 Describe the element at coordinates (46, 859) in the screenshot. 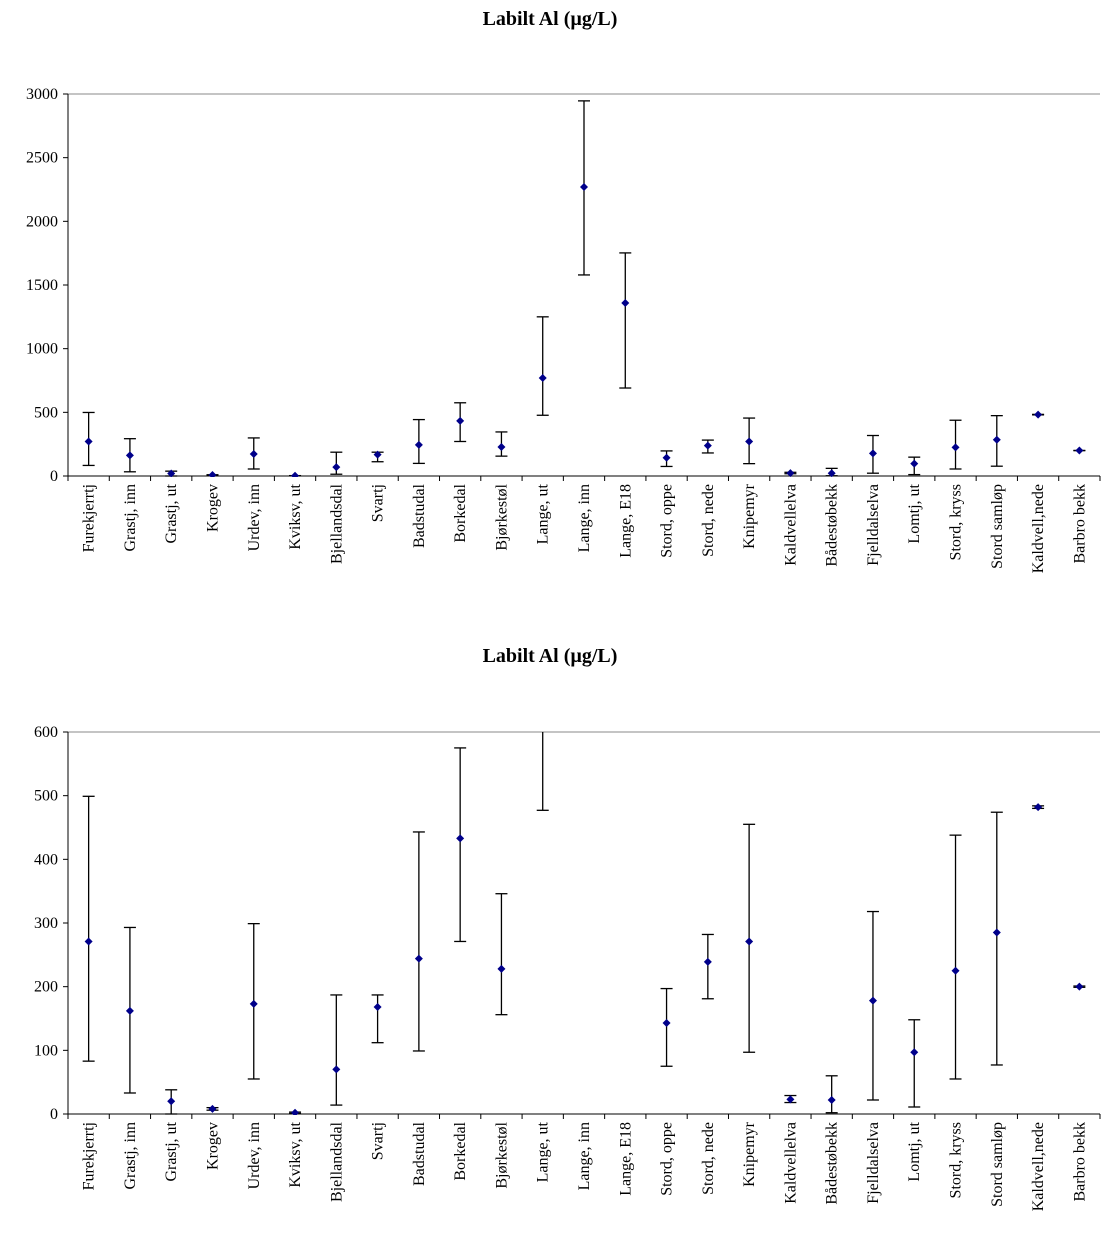

I see `y-tick-label: 400` at that location.